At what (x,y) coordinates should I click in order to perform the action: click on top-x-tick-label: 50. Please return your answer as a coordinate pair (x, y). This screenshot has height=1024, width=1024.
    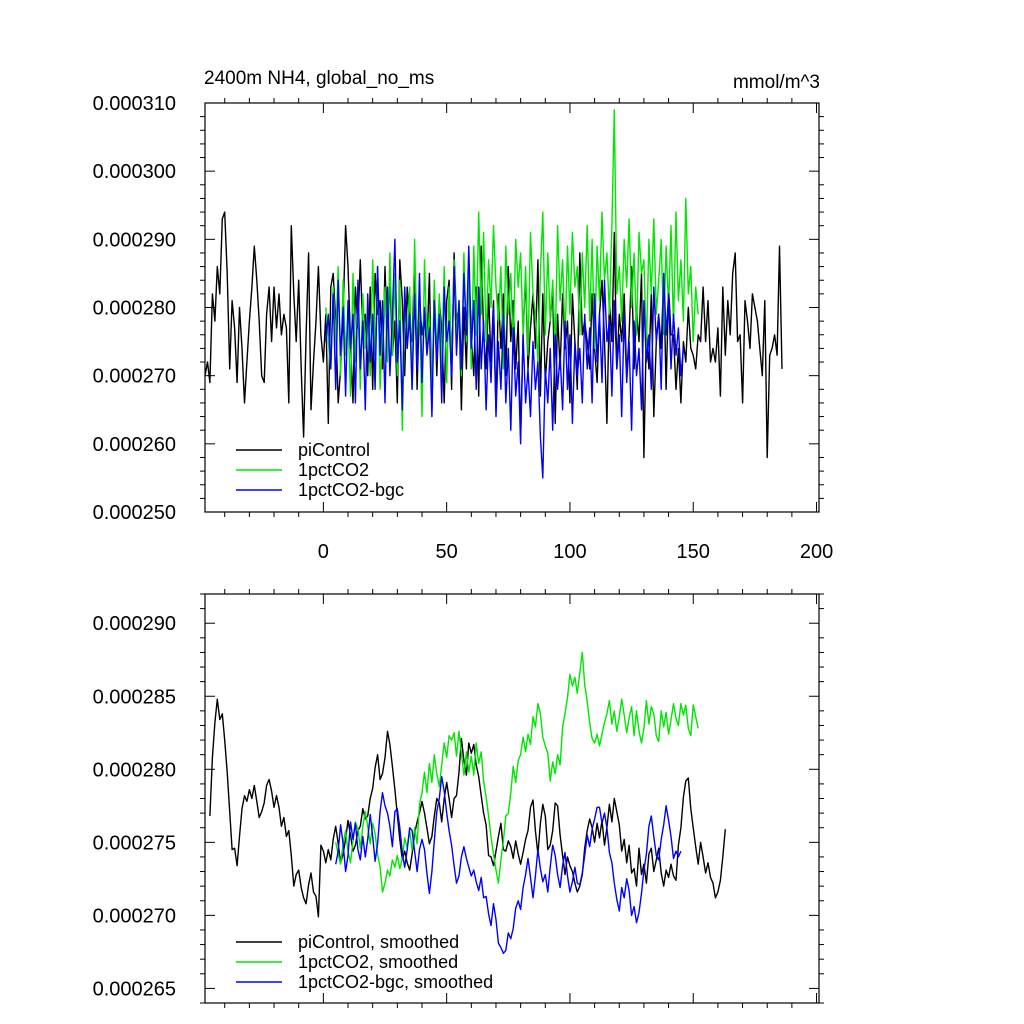
    Looking at the image, I should click on (447, 552).